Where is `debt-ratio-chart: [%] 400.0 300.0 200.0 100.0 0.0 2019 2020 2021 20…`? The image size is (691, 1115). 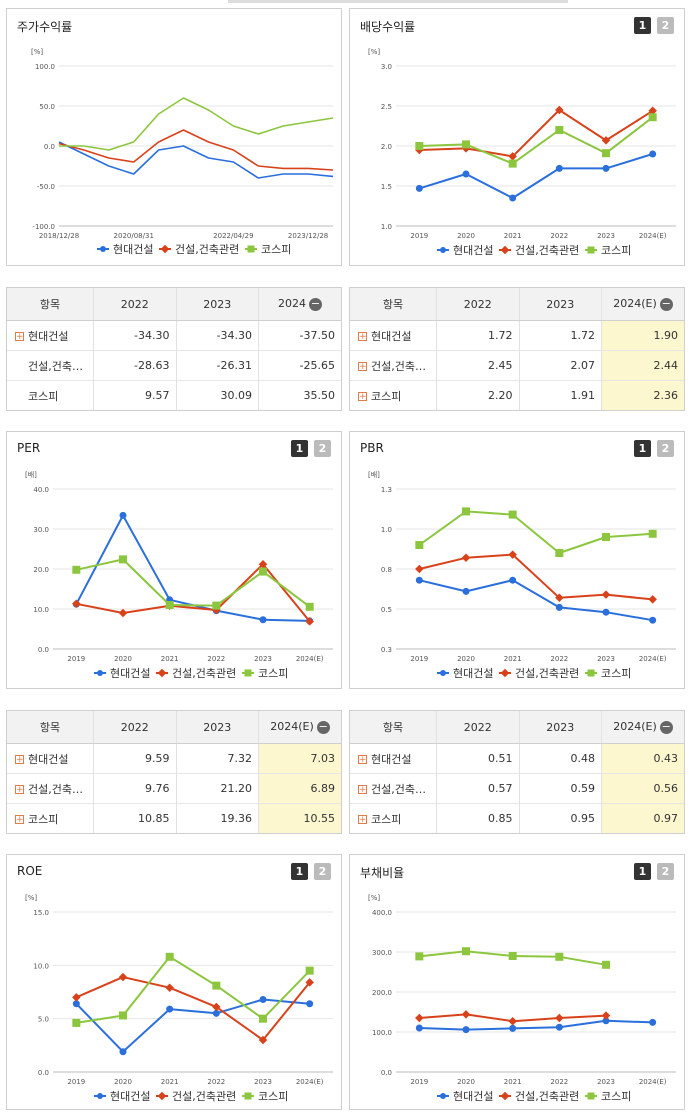
debt-ratio-chart: [%] 400.0 300.0 200.0 100.0 0.0 2019 2020 2021 20… is located at coordinates (522, 998).